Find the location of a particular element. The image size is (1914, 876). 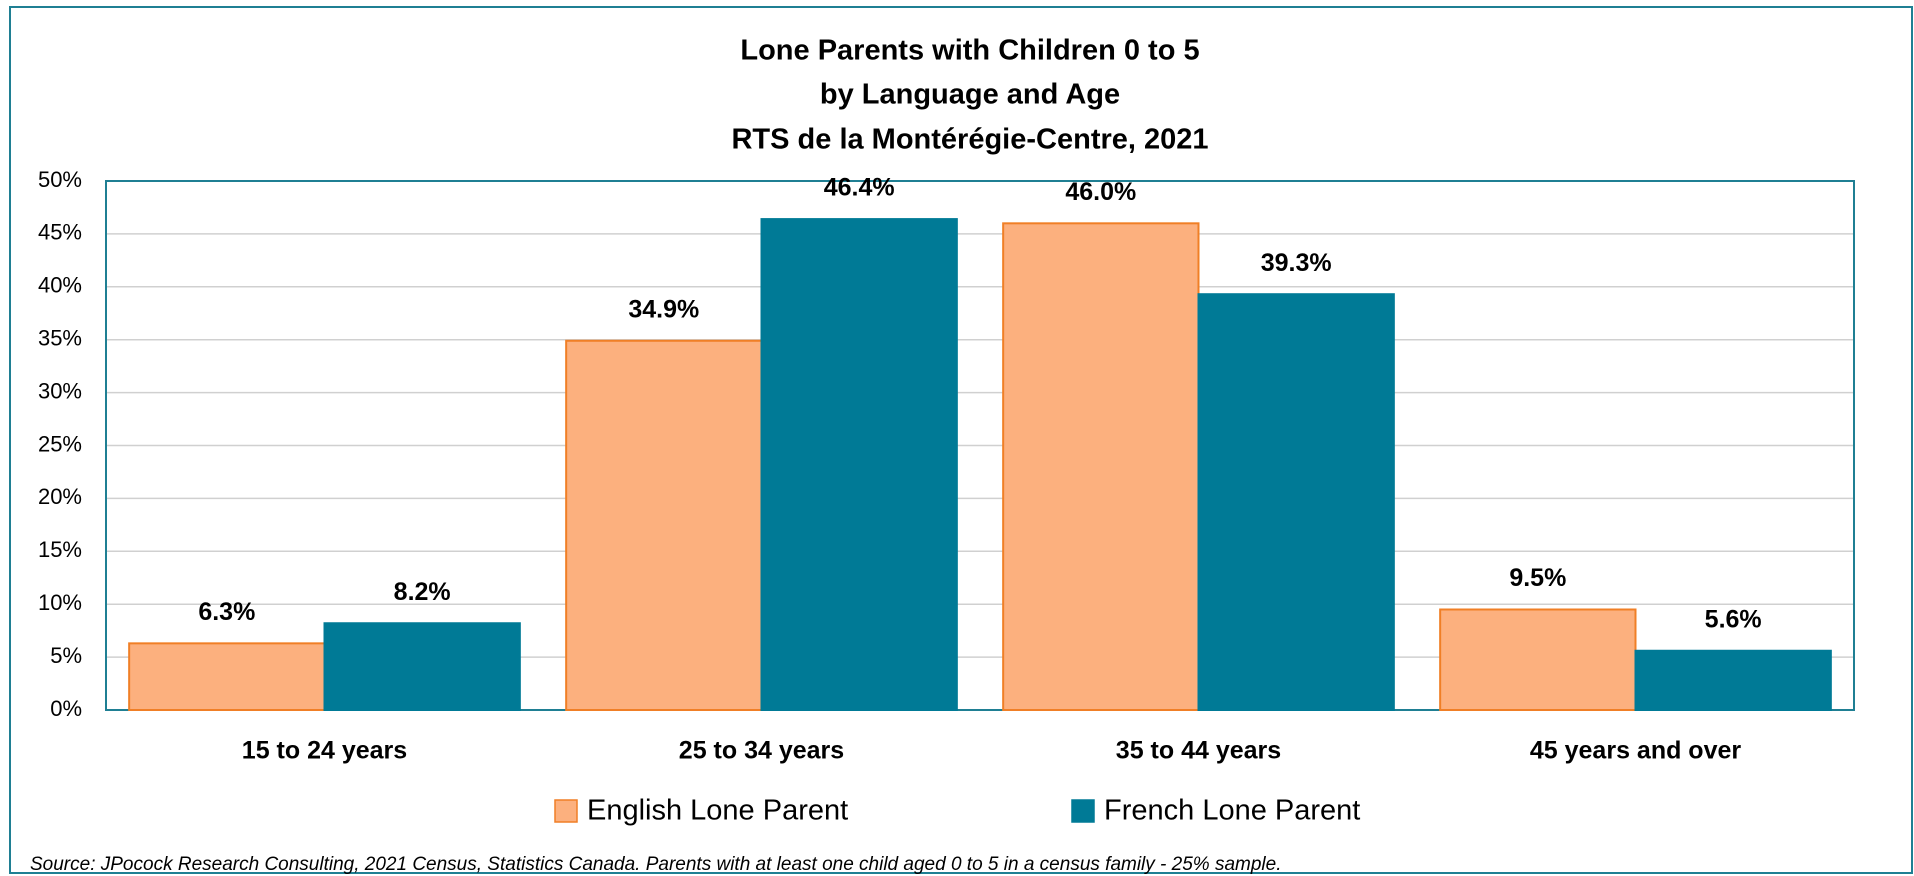

legend-label: French Lone Parent is located at coordinates (1232, 811).